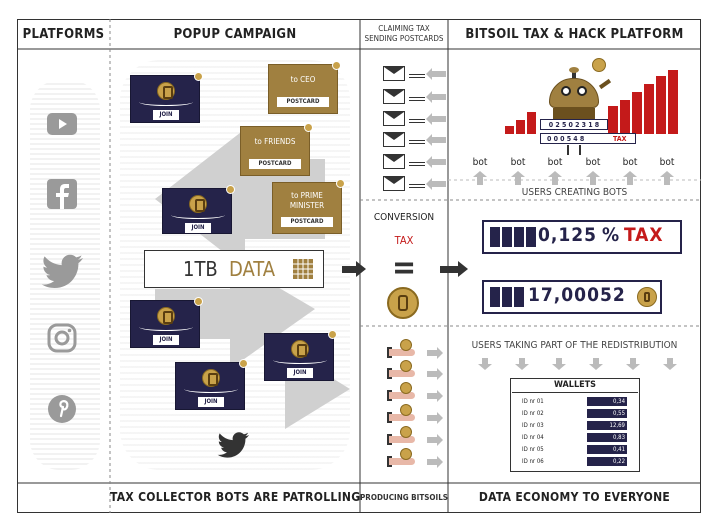 This screenshot has width=720, height=532. What do you see at coordinates (568, 235) in the screenshot?
I see `tax-rate-value: 0,125` at bounding box center [568, 235].